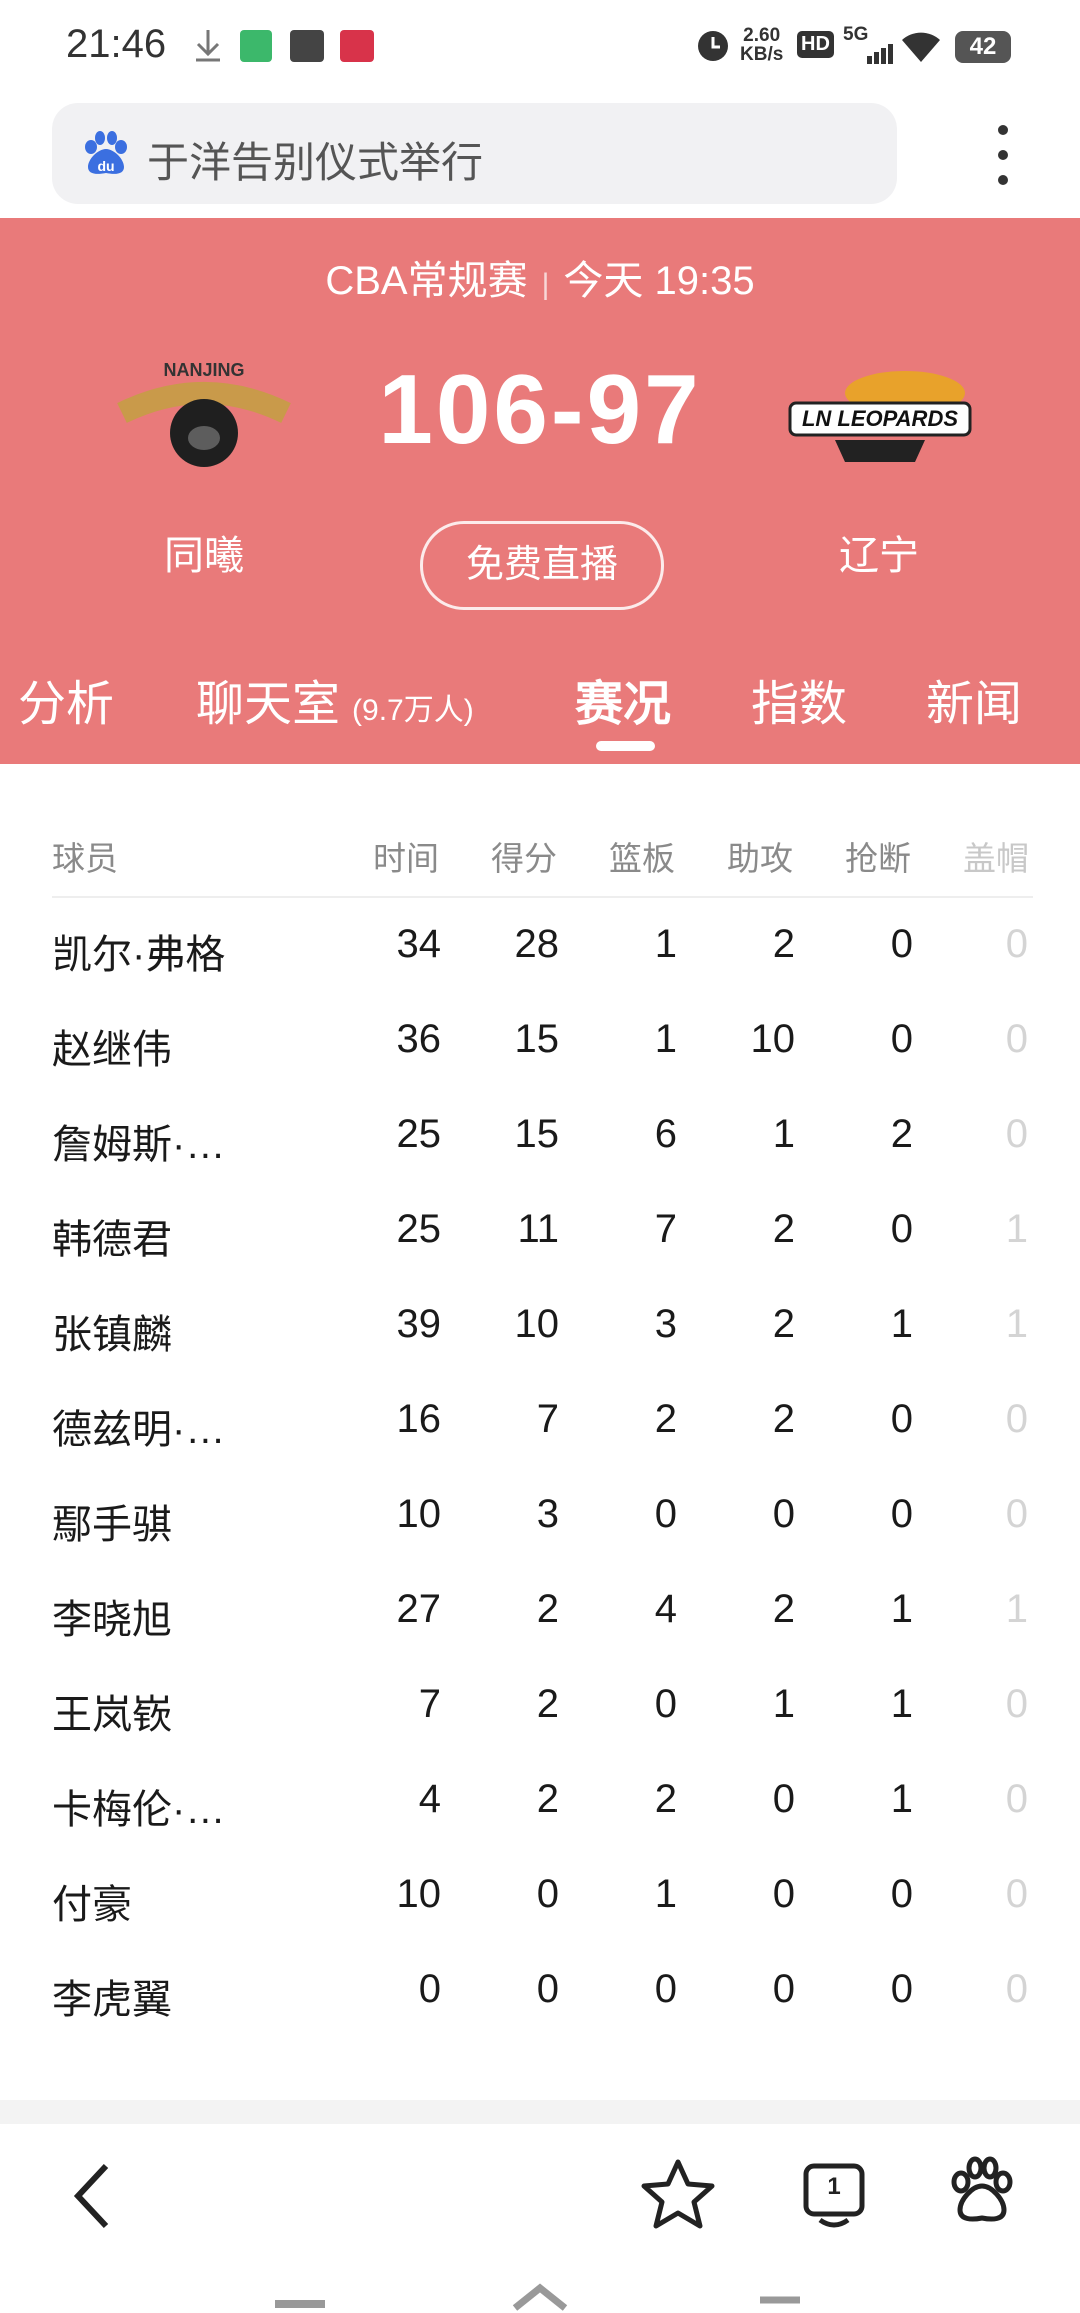 This screenshot has height=2313, width=1080. Describe the element at coordinates (833, 2186) in the screenshot. I see `svg-text: 1` at that location.